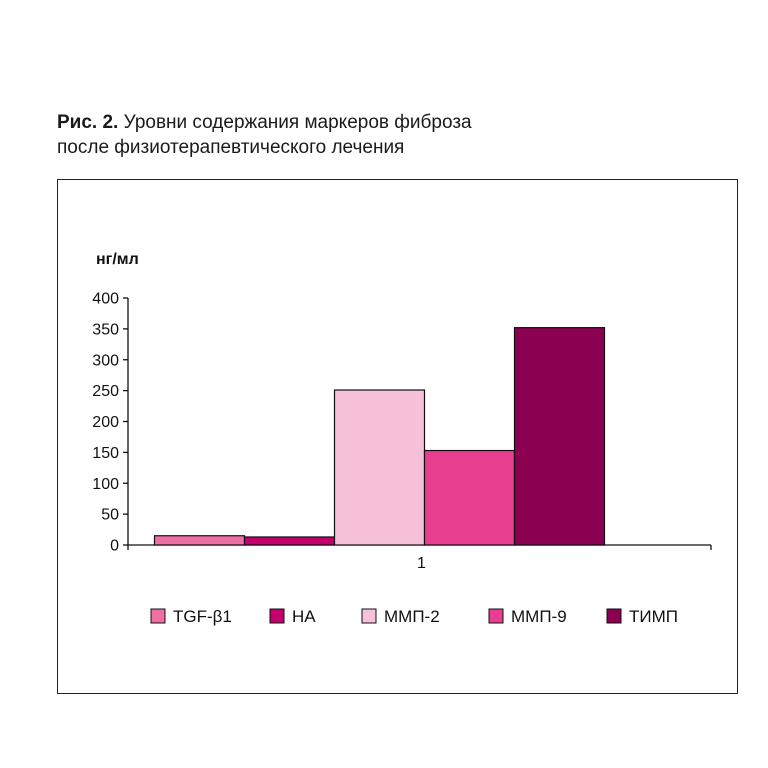 This screenshot has width=768, height=768. What do you see at coordinates (105, 360) in the screenshot?
I see `y-tick-label: 300` at bounding box center [105, 360].